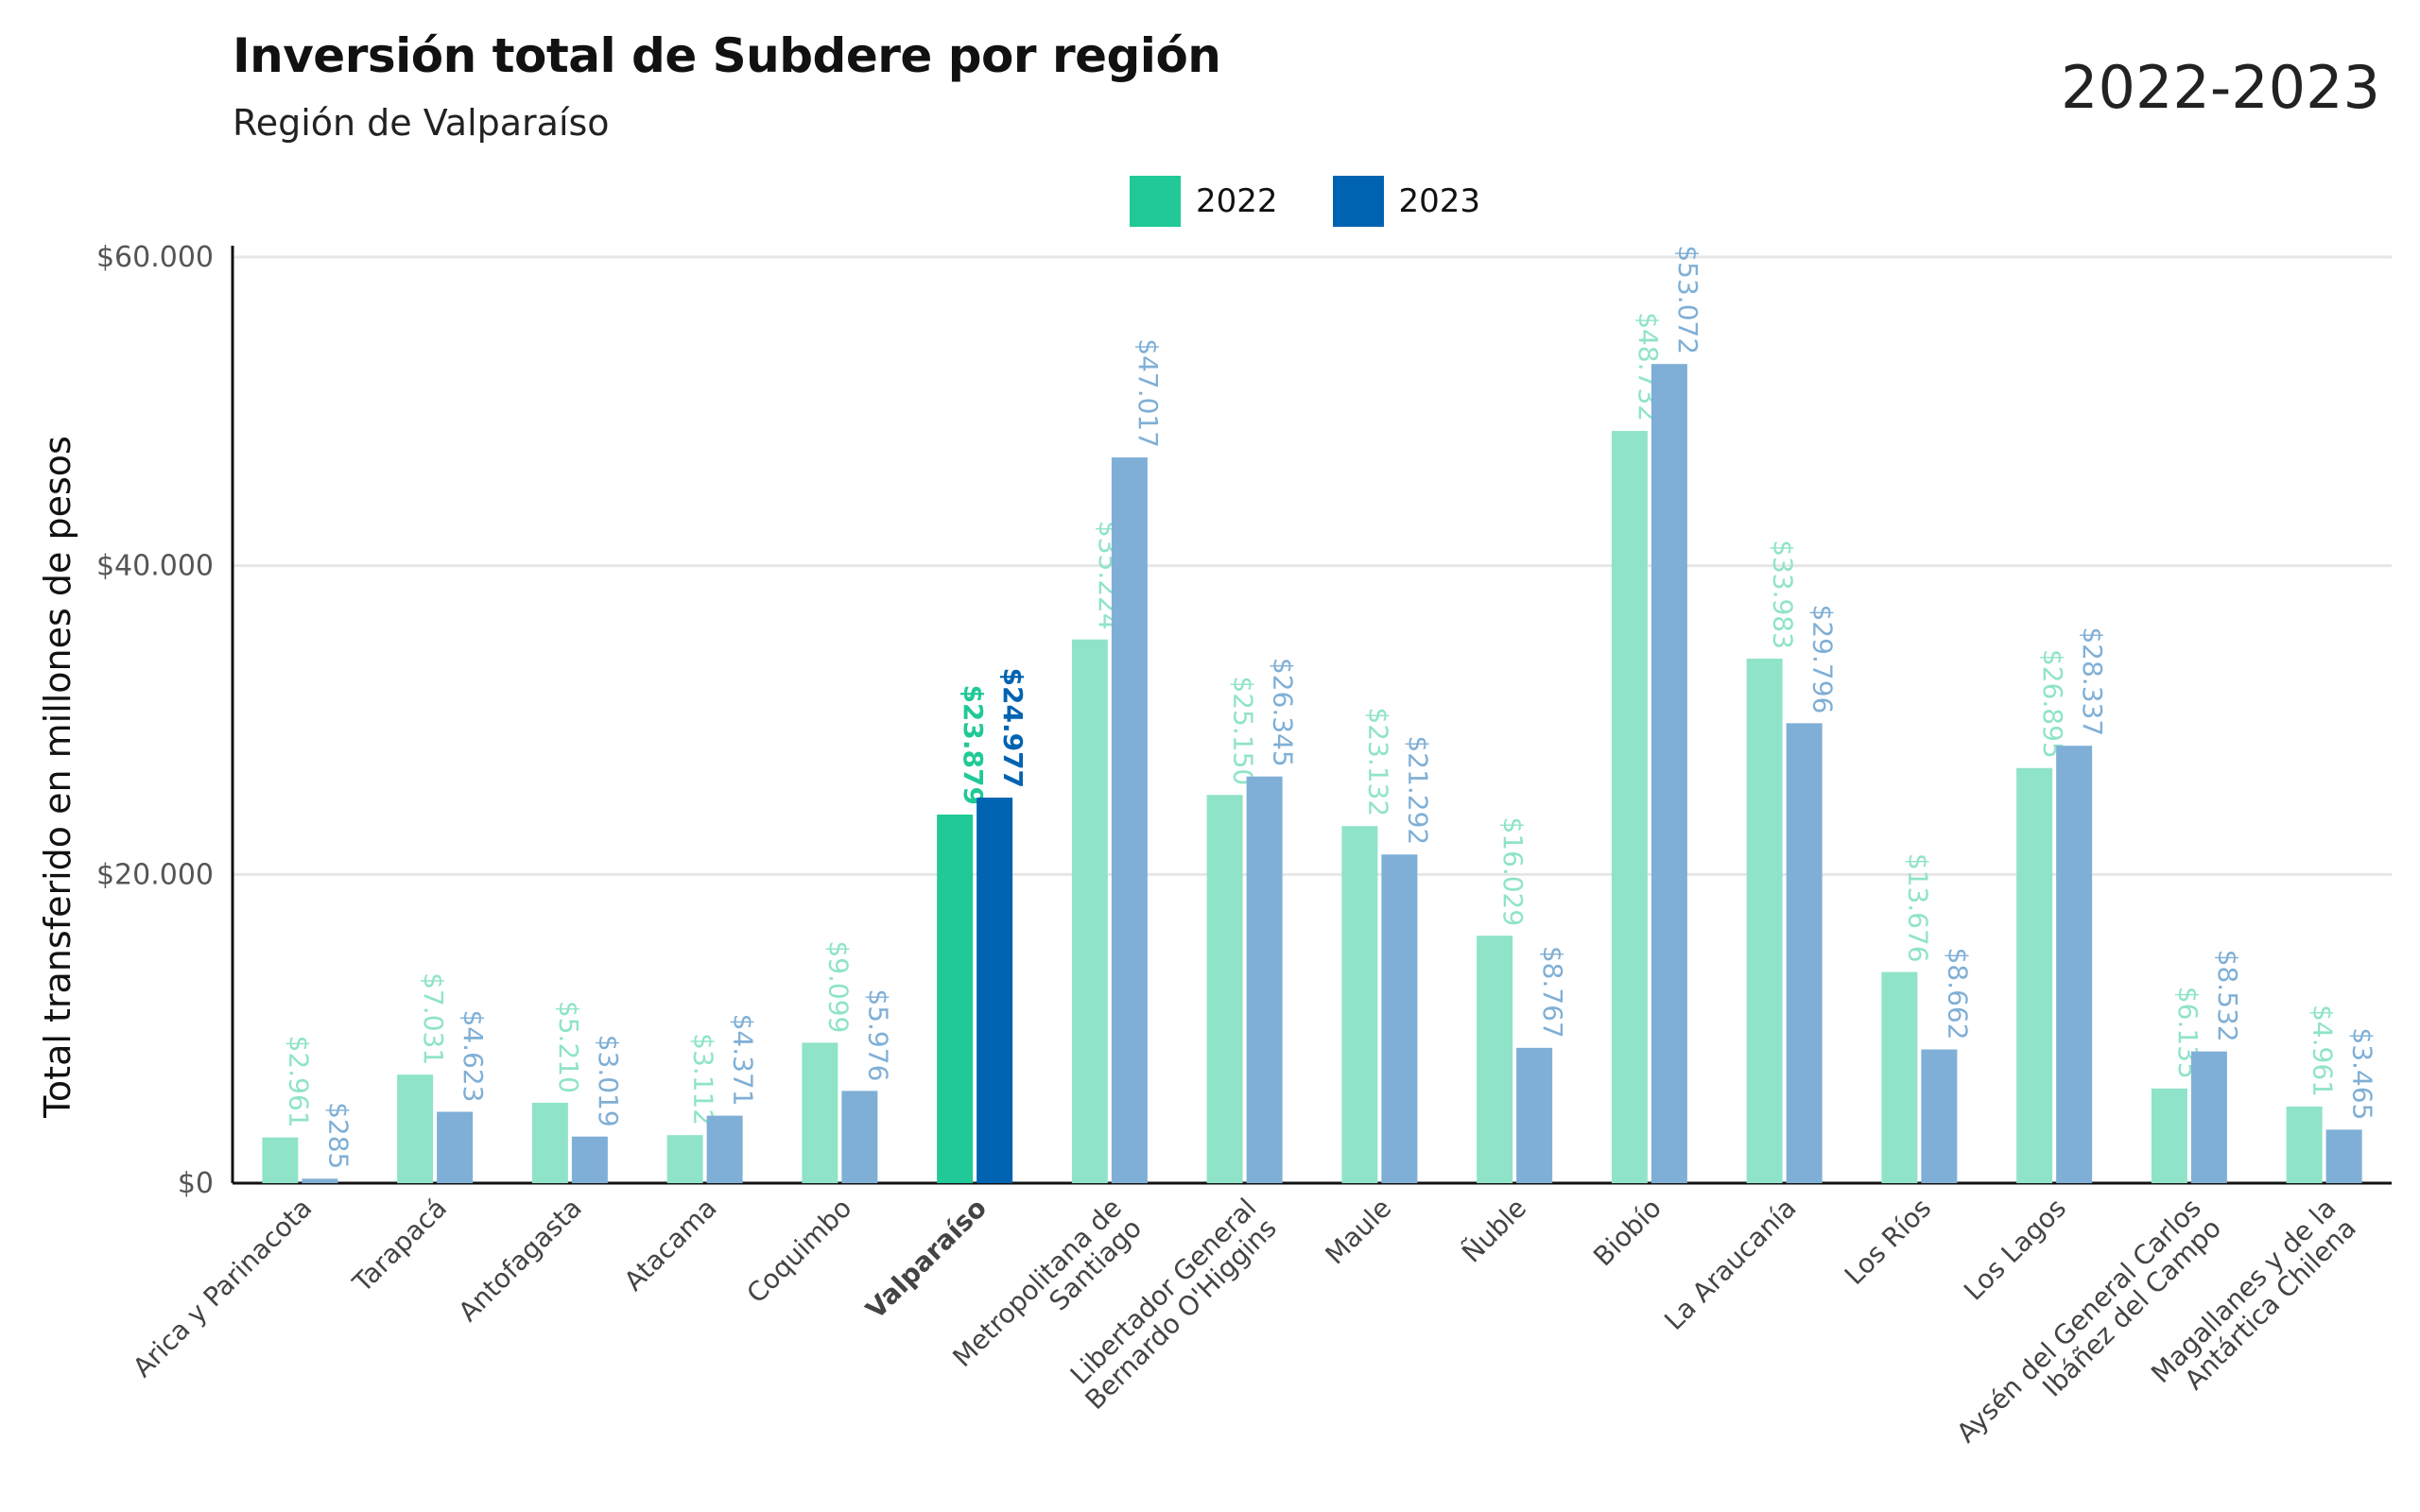 The image size is (2420, 1512). I want to click on value-label-2022-5: $23.879, so click(973, 744).